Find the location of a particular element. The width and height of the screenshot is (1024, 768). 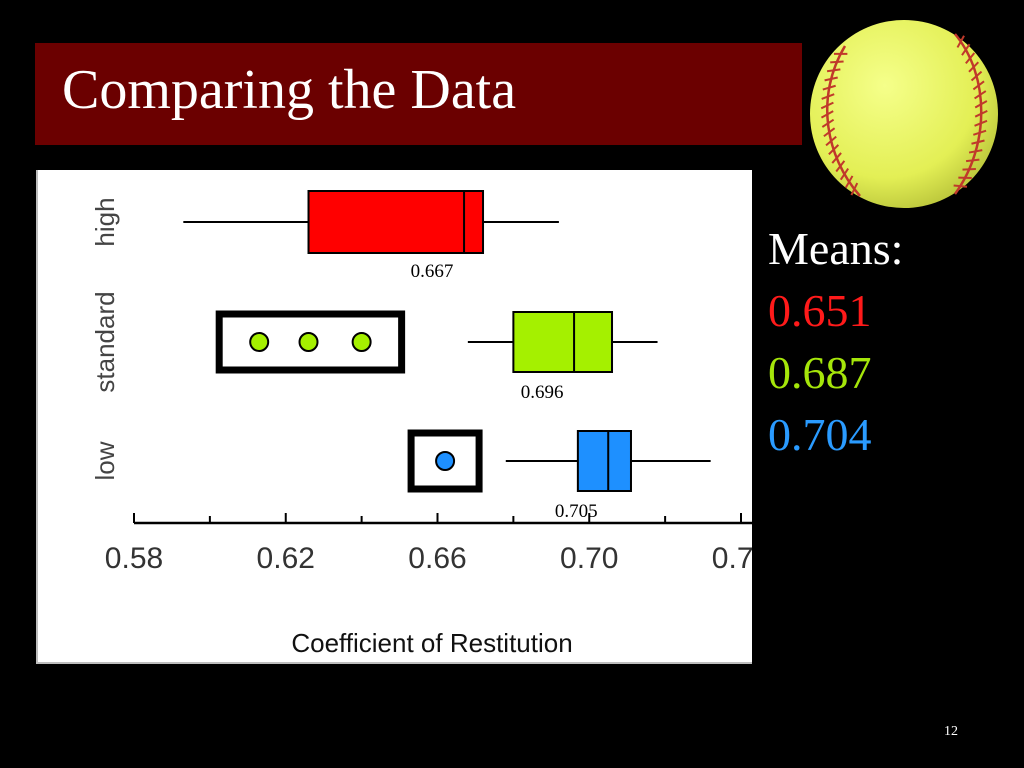

outlier-highlight-low is located at coordinates (445, 461).